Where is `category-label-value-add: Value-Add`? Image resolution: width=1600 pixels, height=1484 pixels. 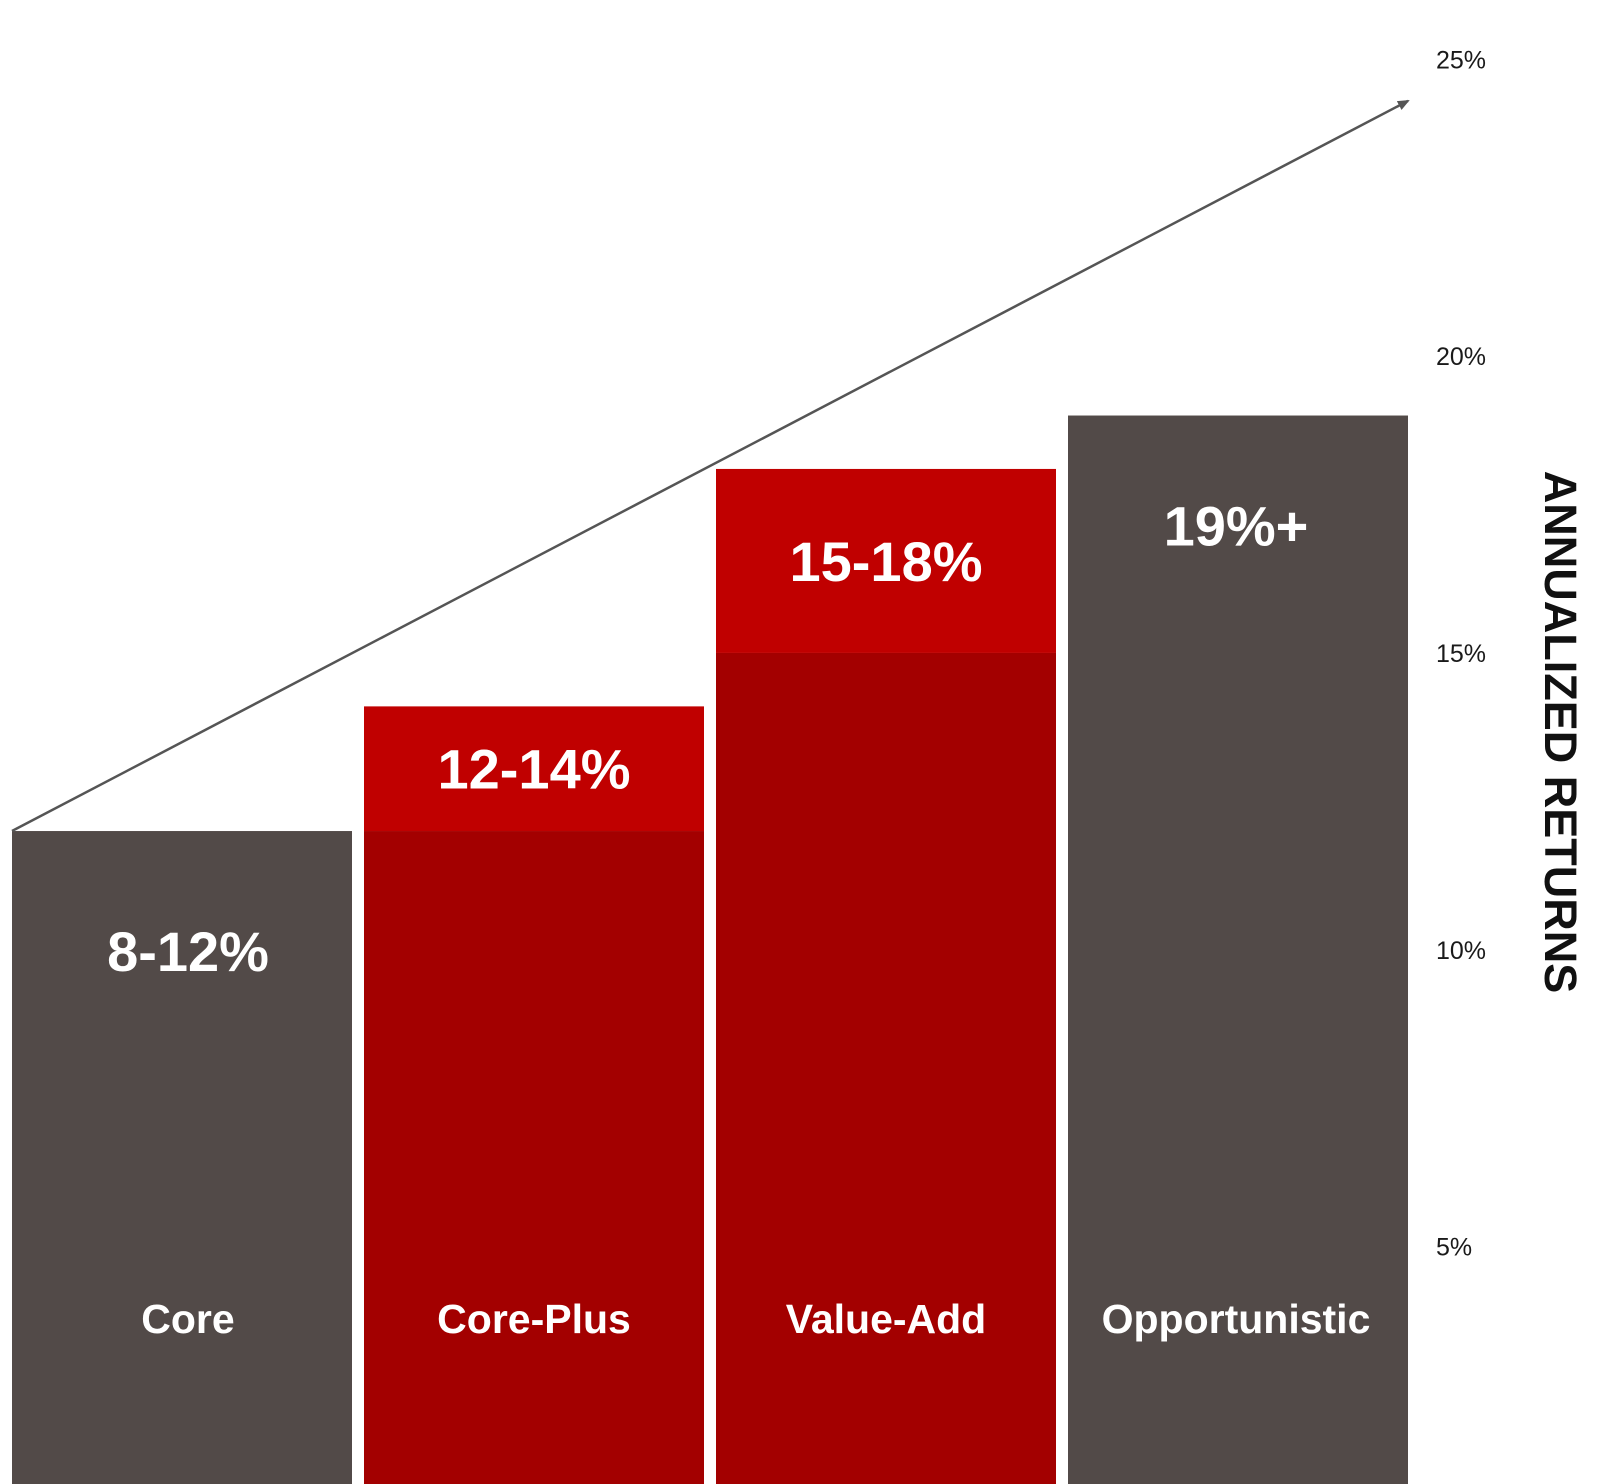 category-label-value-add: Value-Add is located at coordinates (886, 1319).